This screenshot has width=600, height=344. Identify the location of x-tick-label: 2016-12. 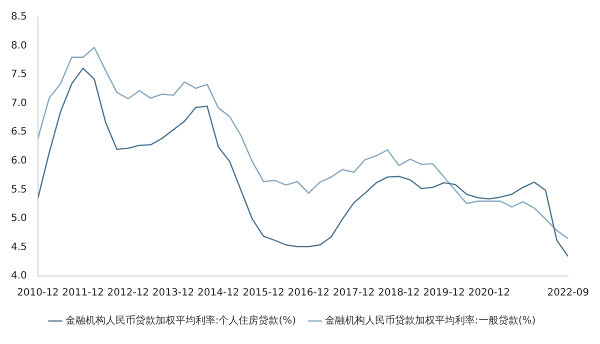
(309, 293).